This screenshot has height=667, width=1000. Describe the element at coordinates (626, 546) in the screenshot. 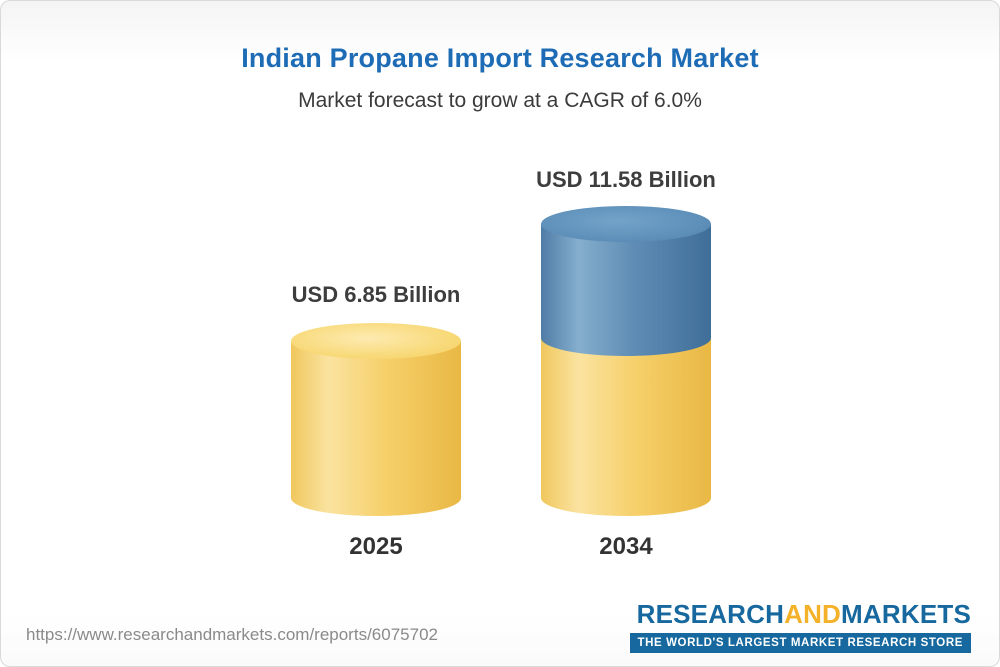

I see `x-axis-label-2034: 2034` at that location.